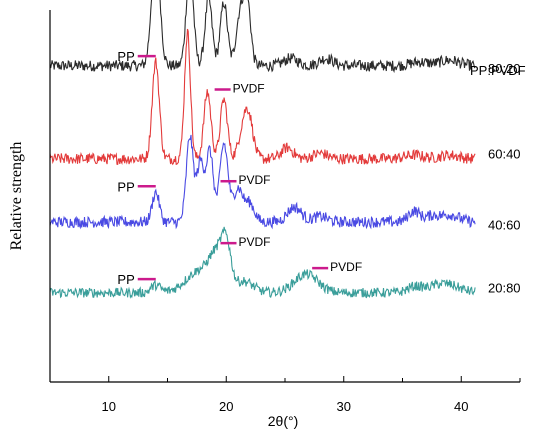 This screenshot has height=437, width=550. I want to click on x-axis-label: 2θ(°), so click(283, 421).